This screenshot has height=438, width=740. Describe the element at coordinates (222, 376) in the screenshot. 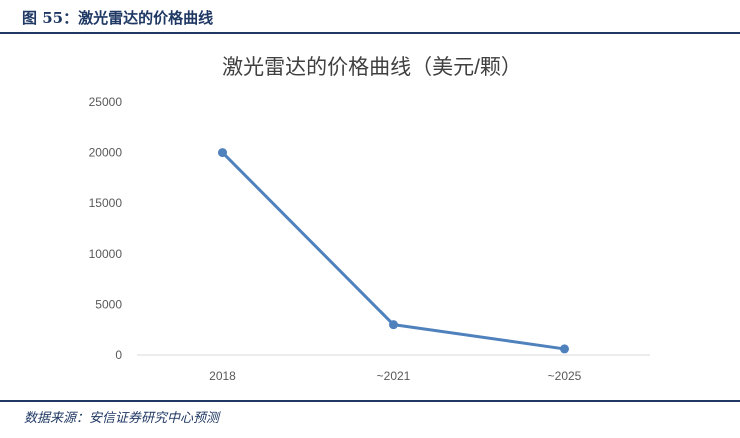

I see `x-tick-label: 2018` at that location.